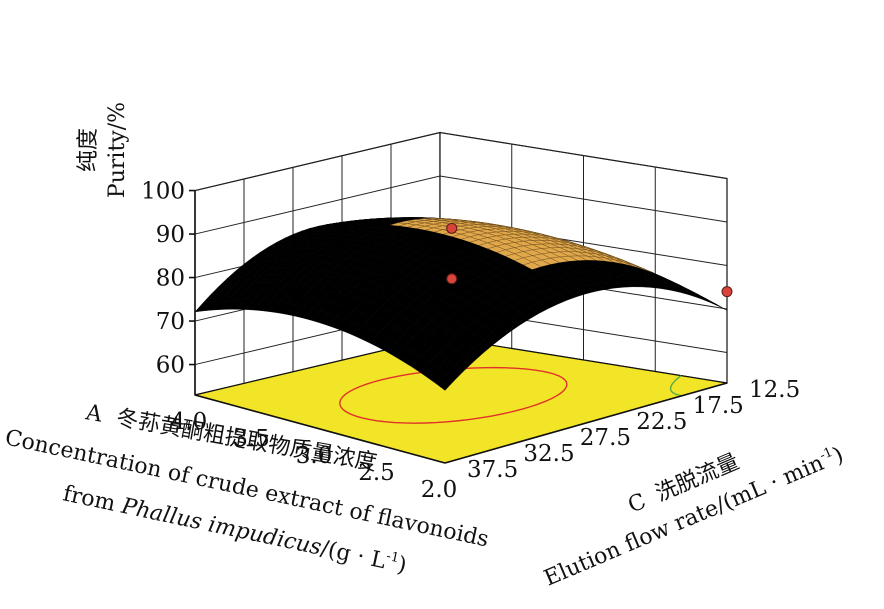 Image resolution: width=884 pixels, height=609 pixels. What do you see at coordinates (492, 470) in the screenshot?
I see `y-tick-label: 37.5` at bounding box center [492, 470].